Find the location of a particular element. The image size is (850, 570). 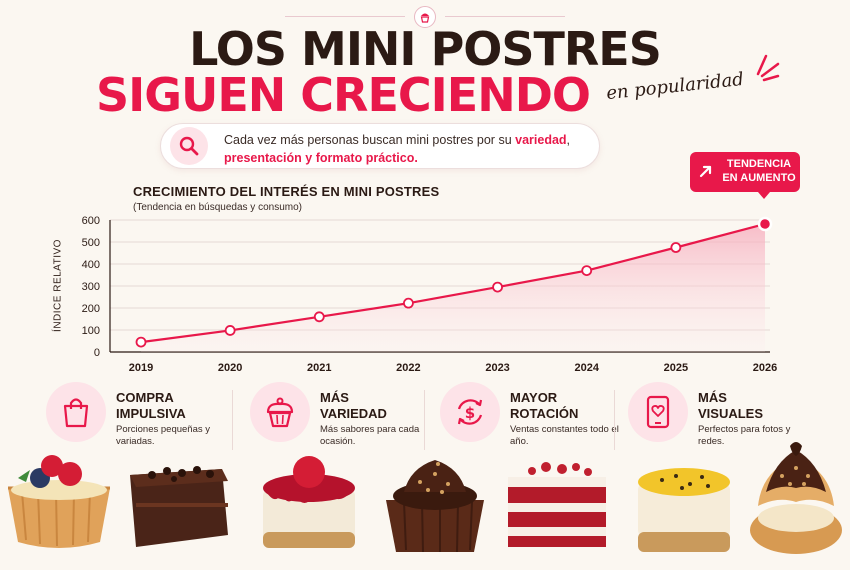

x-tick-label: 2024 is located at coordinates (586, 368).